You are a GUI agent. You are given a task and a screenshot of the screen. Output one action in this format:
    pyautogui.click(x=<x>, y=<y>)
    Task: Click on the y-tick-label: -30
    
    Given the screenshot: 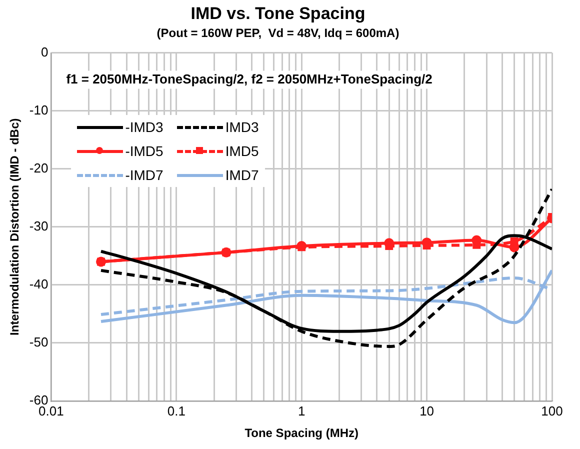 What is the action you would take?
    pyautogui.click(x=38, y=226)
    